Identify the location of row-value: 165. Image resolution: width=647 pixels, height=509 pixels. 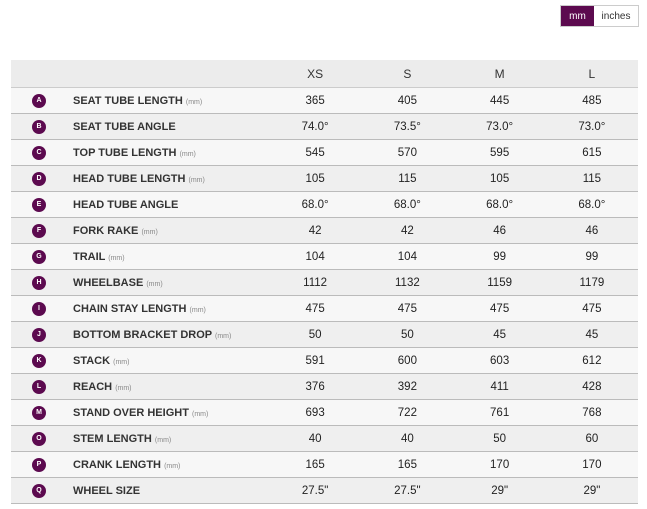
(315, 464).